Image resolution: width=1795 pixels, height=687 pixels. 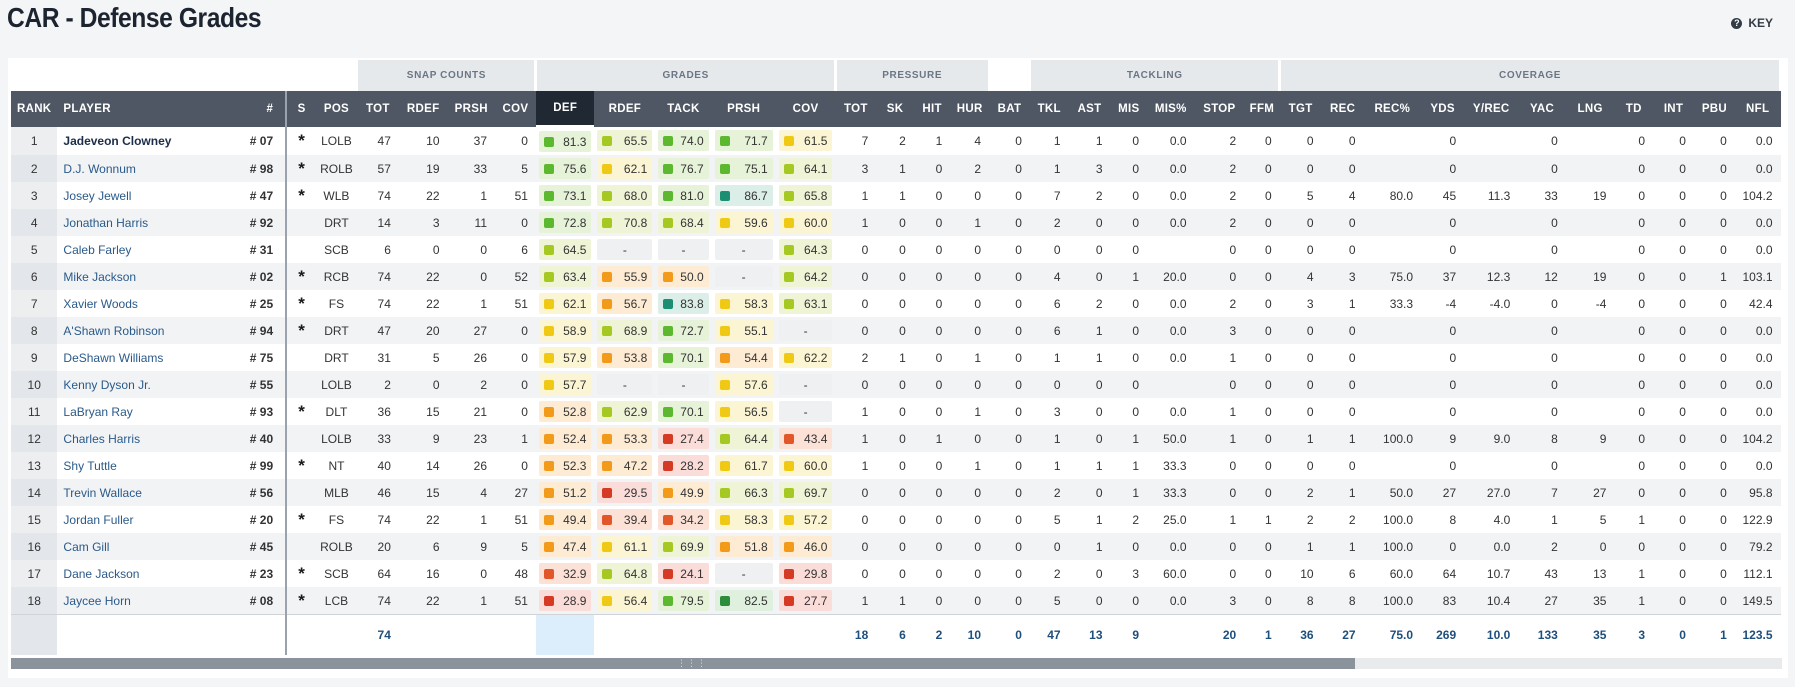 I want to click on col-header-pos-4: POS, so click(x=336, y=109).